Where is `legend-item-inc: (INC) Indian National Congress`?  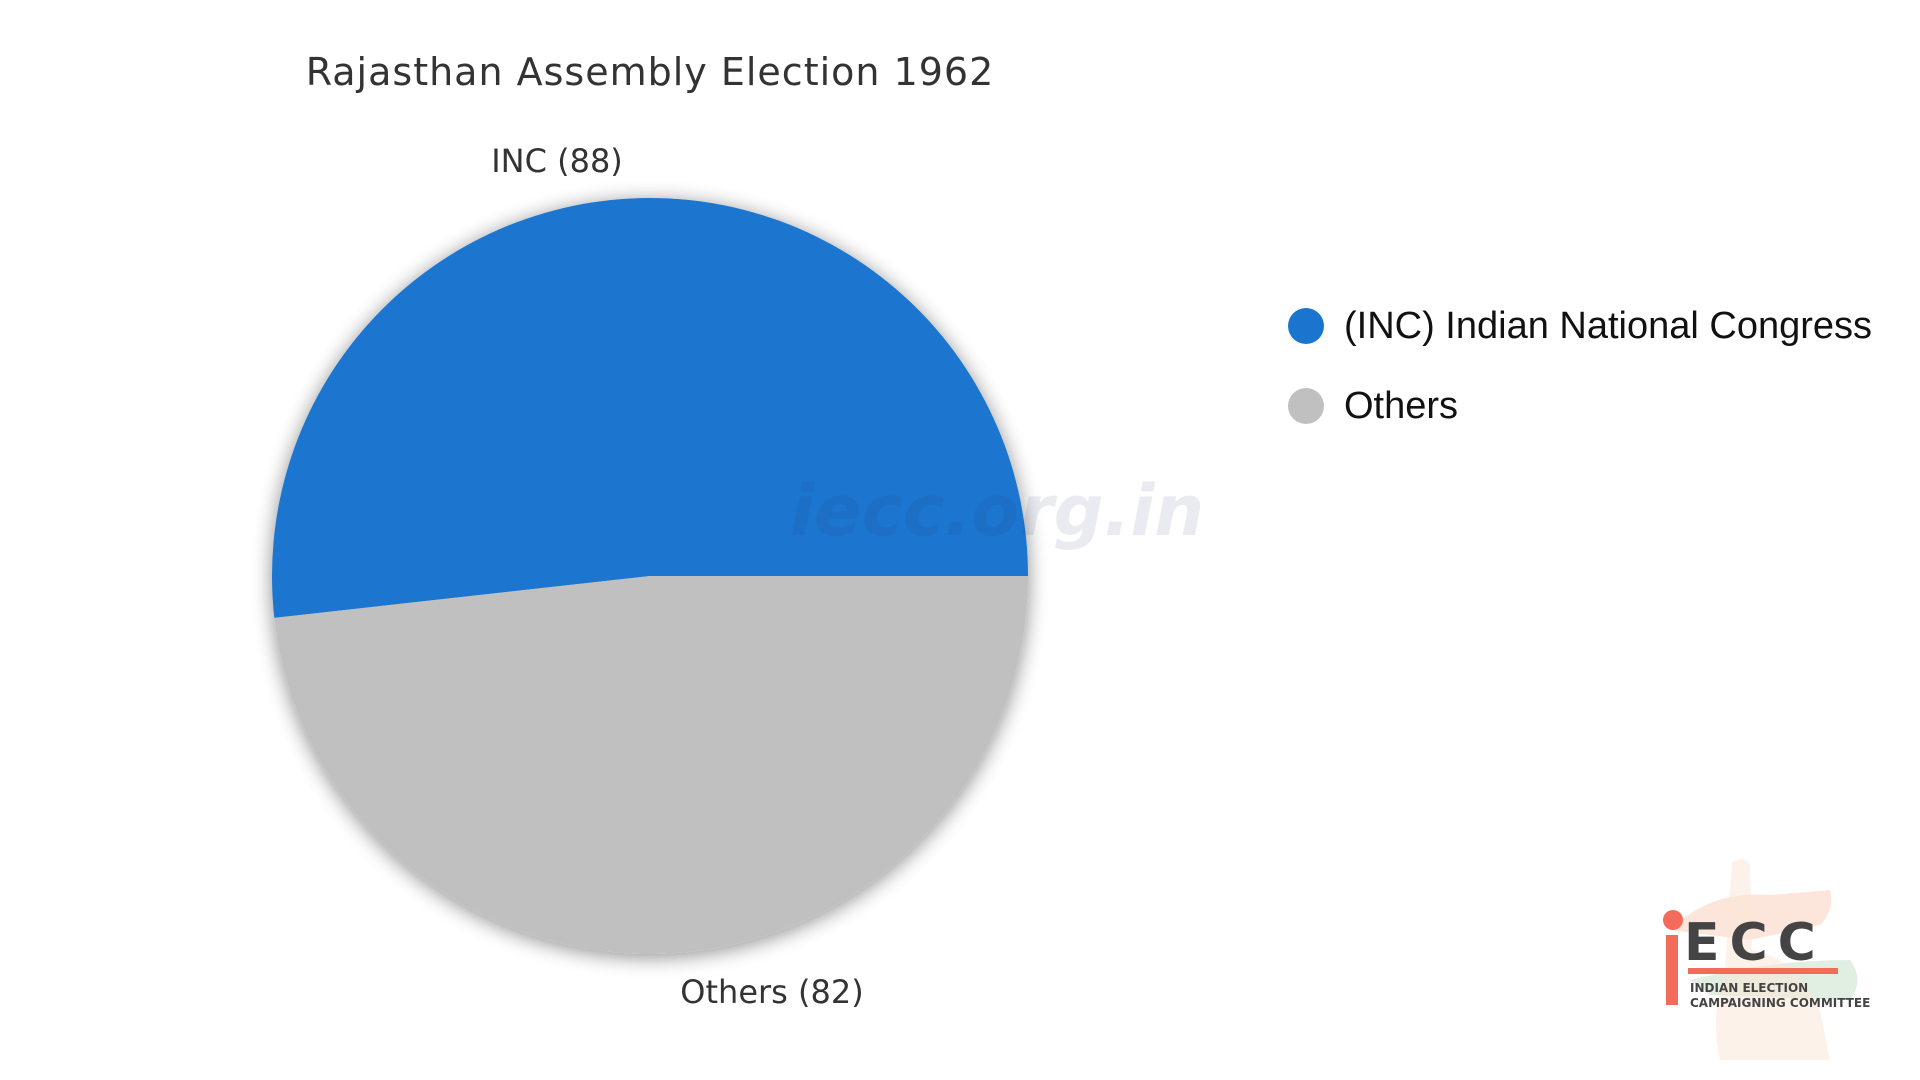 legend-item-inc: (INC) Indian National Congress is located at coordinates (1580, 326).